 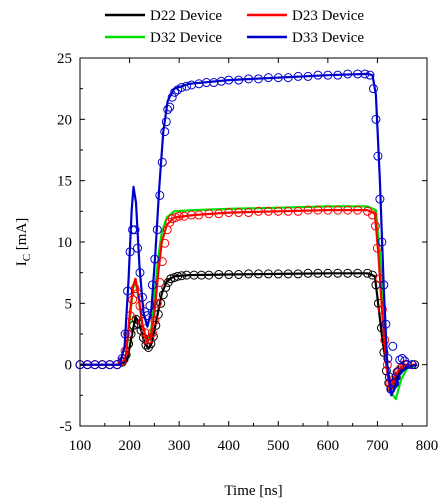 I want to click on legend-item: D23 Device, so click(x=305, y=16).